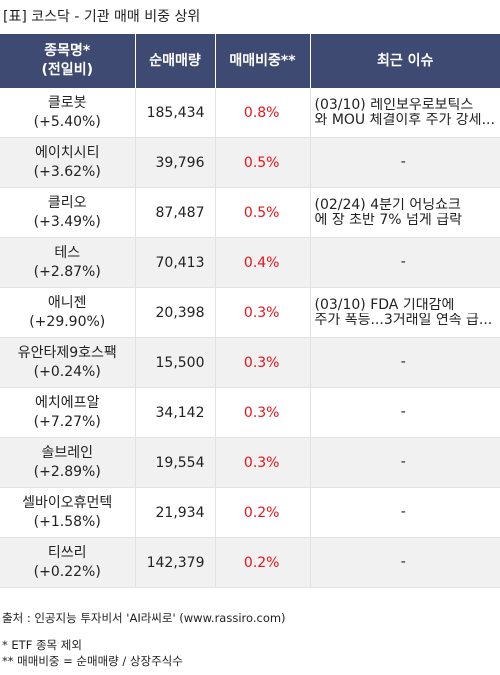 This screenshot has width=500, height=675. Describe the element at coordinates (174, 312) in the screenshot. I see `net-volume: 20,398` at that location.